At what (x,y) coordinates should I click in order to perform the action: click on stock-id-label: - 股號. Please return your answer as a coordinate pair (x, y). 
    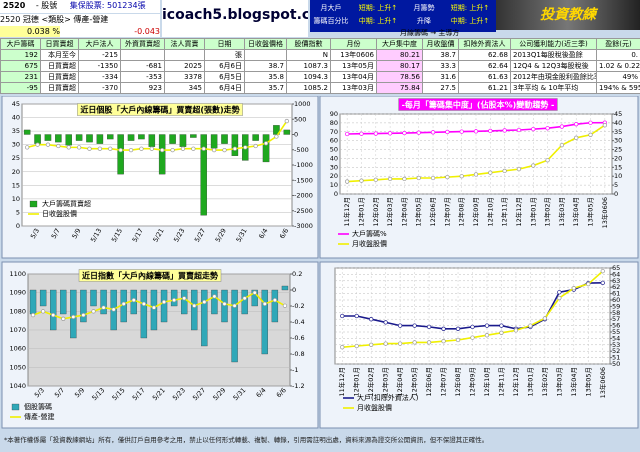
    Looking at the image, I should click on (46, 5).